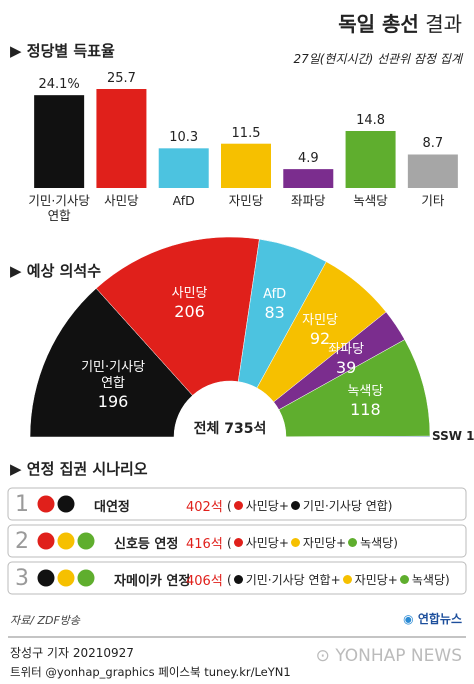 Image resolution: width=474 pixels, height=684 pixels. Describe the element at coordinates (87, 469) in the screenshot. I see `scenario-title: 연정 집권 시나리오` at that location.